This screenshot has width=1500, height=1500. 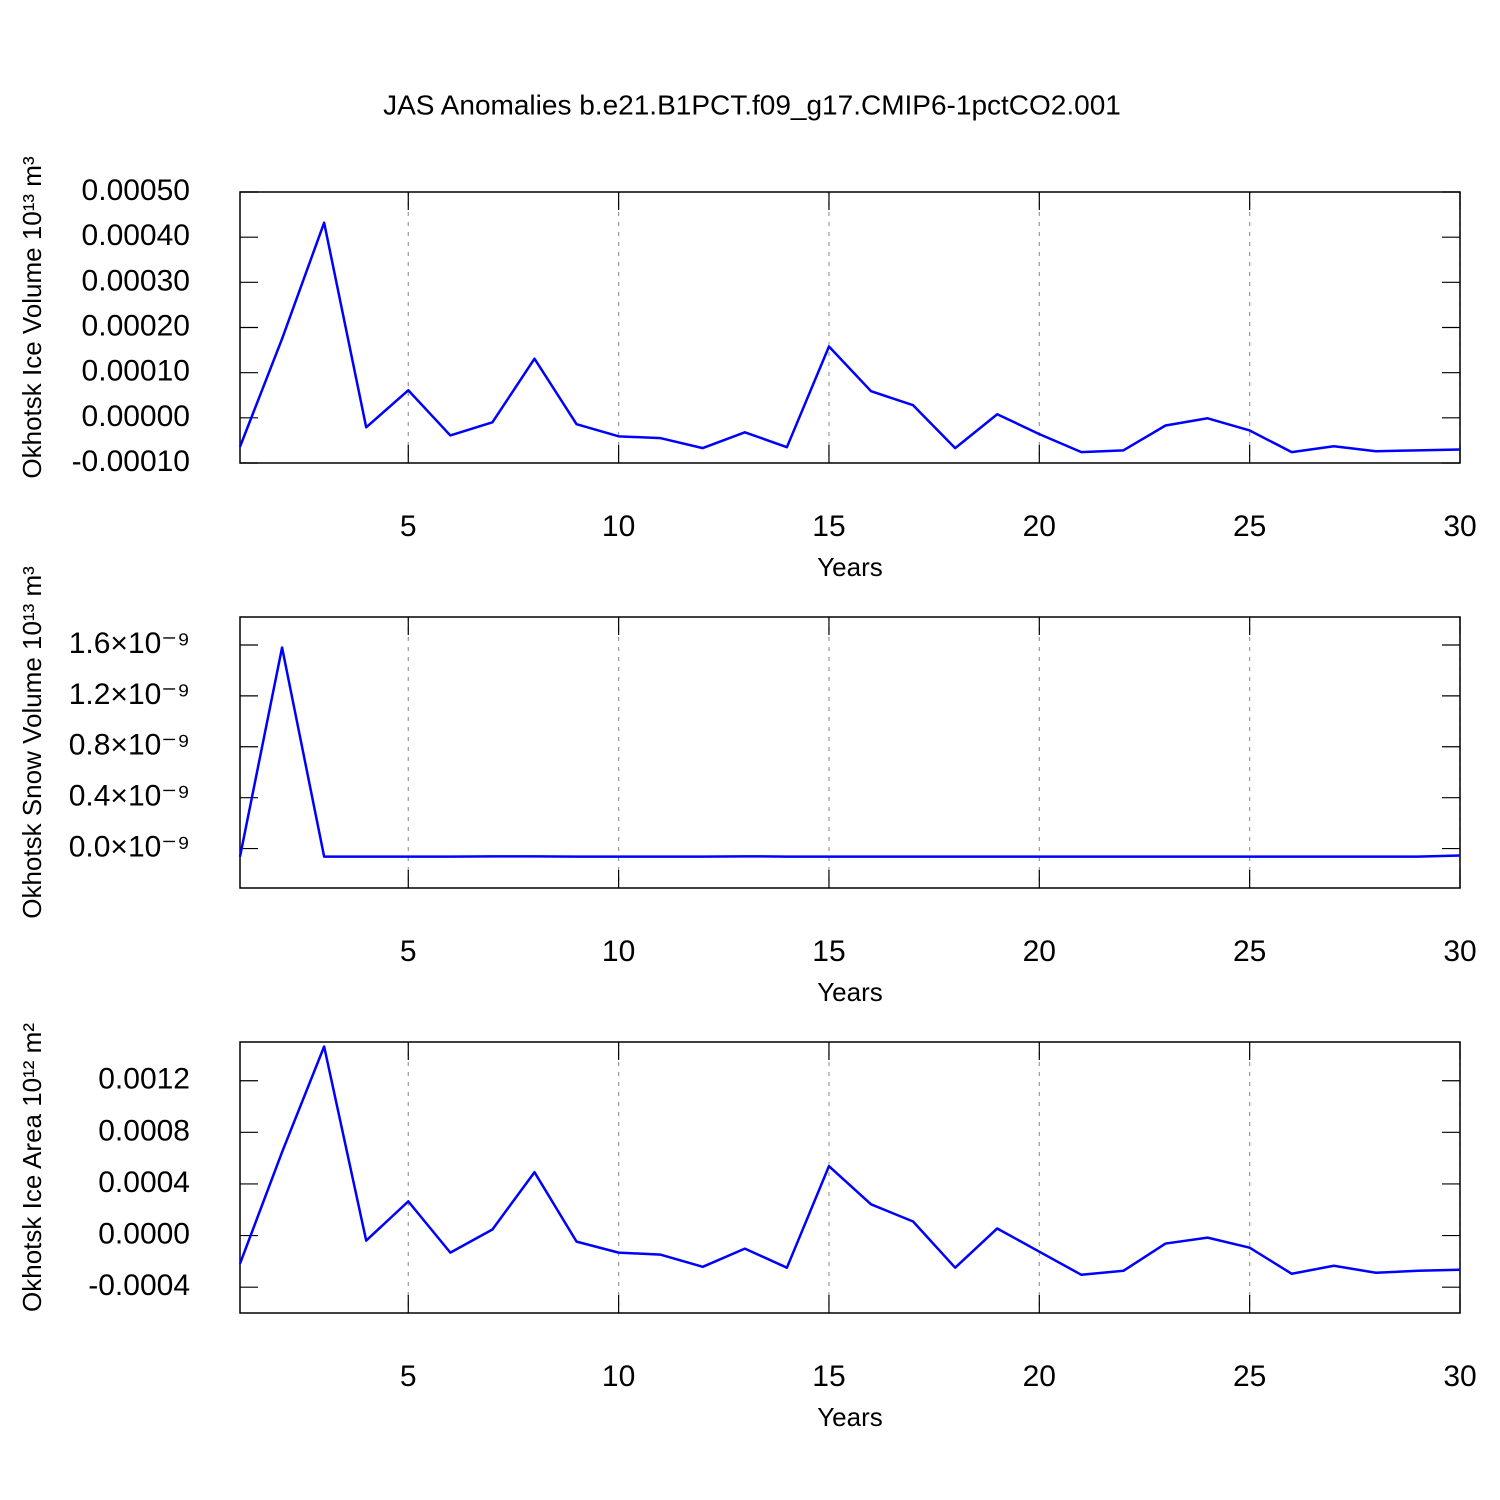 I want to click on y-tick-label: 1.2×10⁻⁹, so click(x=129, y=694).